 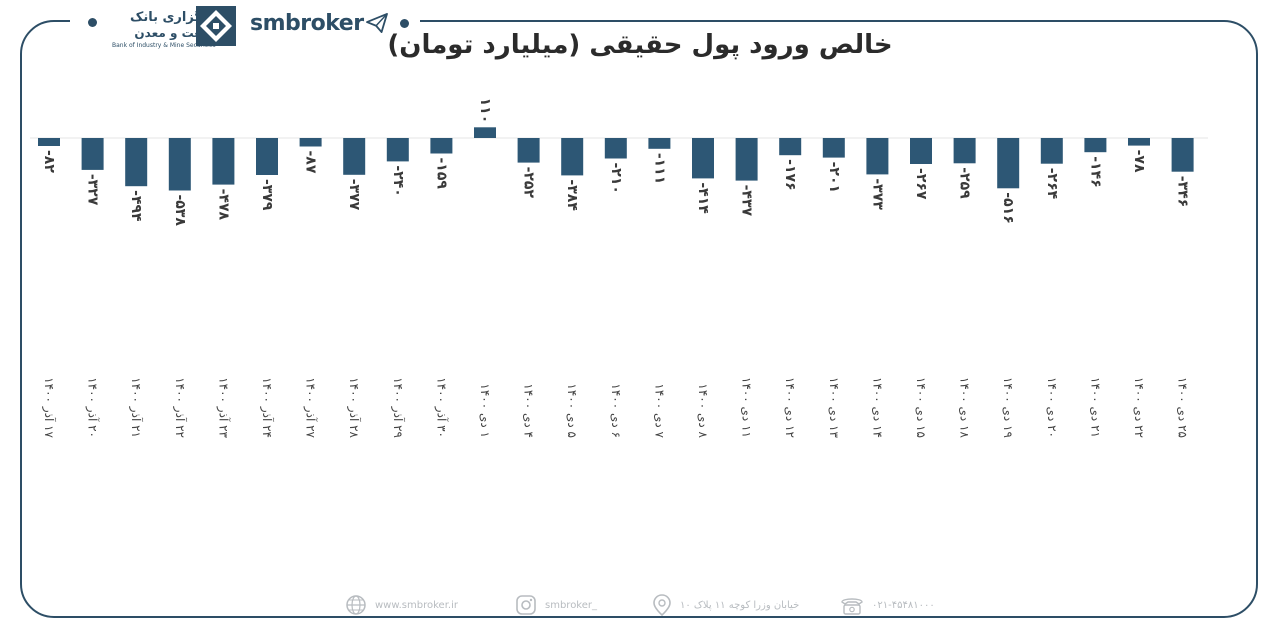 What do you see at coordinates (311, 407) in the screenshot?
I see `x-tick-label: ۲۷ آذر ۱۴۰۰` at bounding box center [311, 407].